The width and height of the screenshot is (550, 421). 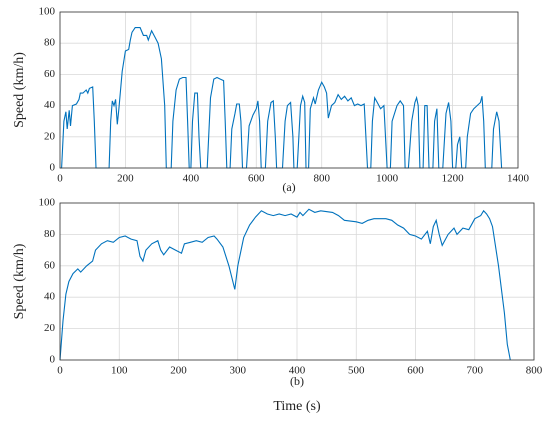 What do you see at coordinates (297, 381) in the screenshot?
I see `caption: (b)` at bounding box center [297, 381].